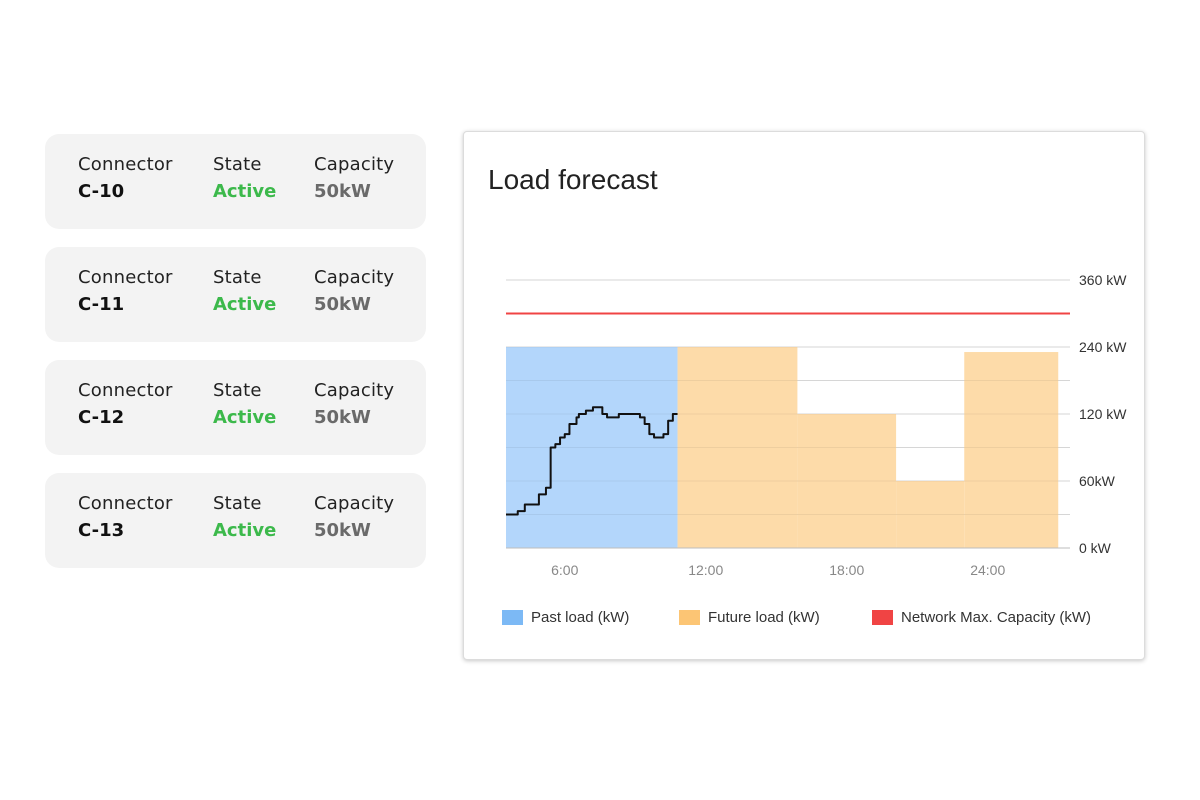  What do you see at coordinates (125, 178) in the screenshot?
I see `connector-column: Connector C-10` at bounding box center [125, 178].